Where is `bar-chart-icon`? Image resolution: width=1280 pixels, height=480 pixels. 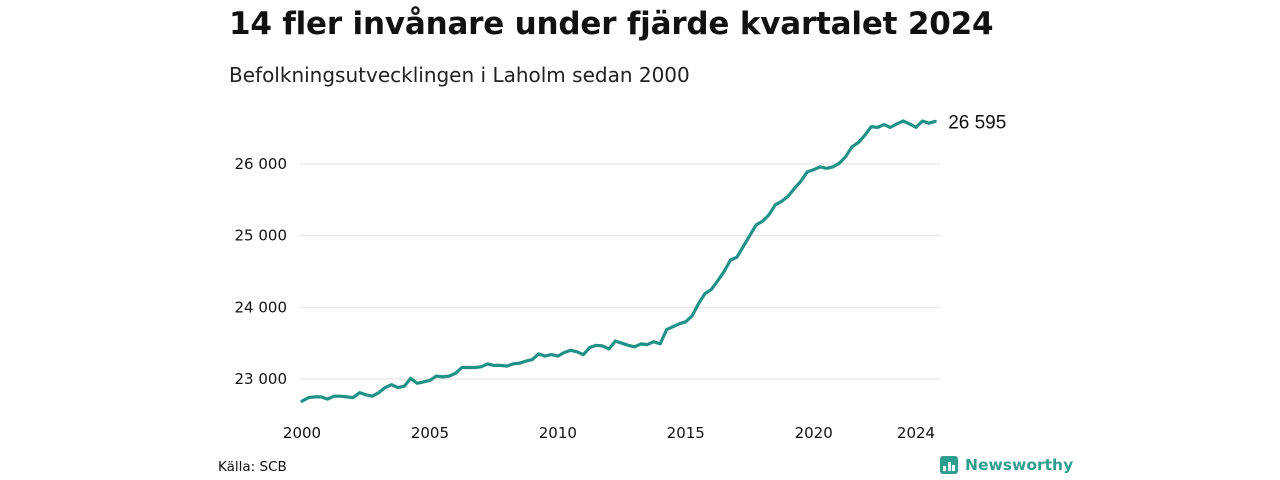 bar-chart-icon is located at coordinates (949, 465).